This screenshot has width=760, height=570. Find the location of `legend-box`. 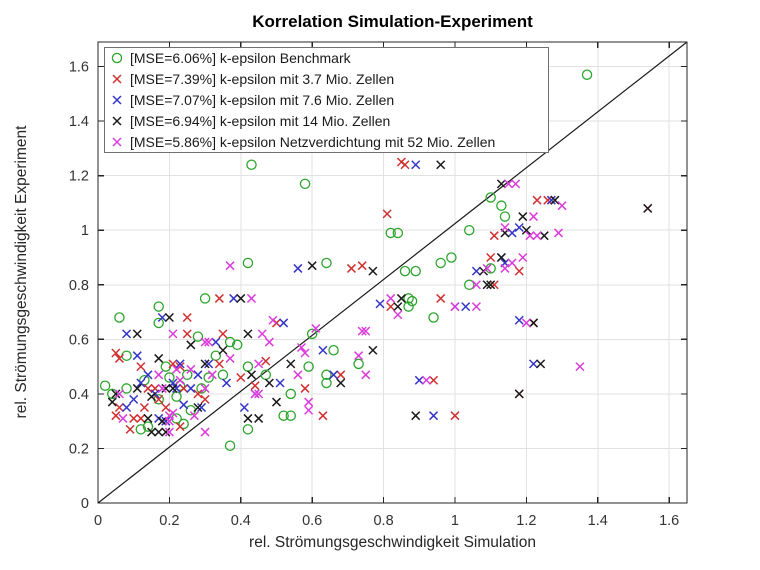

legend-box is located at coordinates (326, 100).